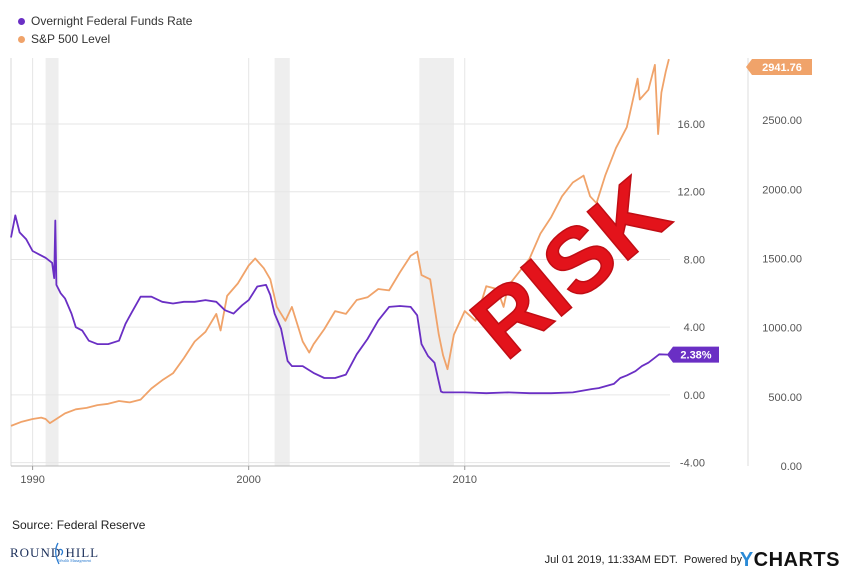  What do you see at coordinates (691, 294) in the screenshot?
I see `left-axis-ticks: 16.00 12.00 8.00 4.00 0.00 -4.00` at bounding box center [691, 294].